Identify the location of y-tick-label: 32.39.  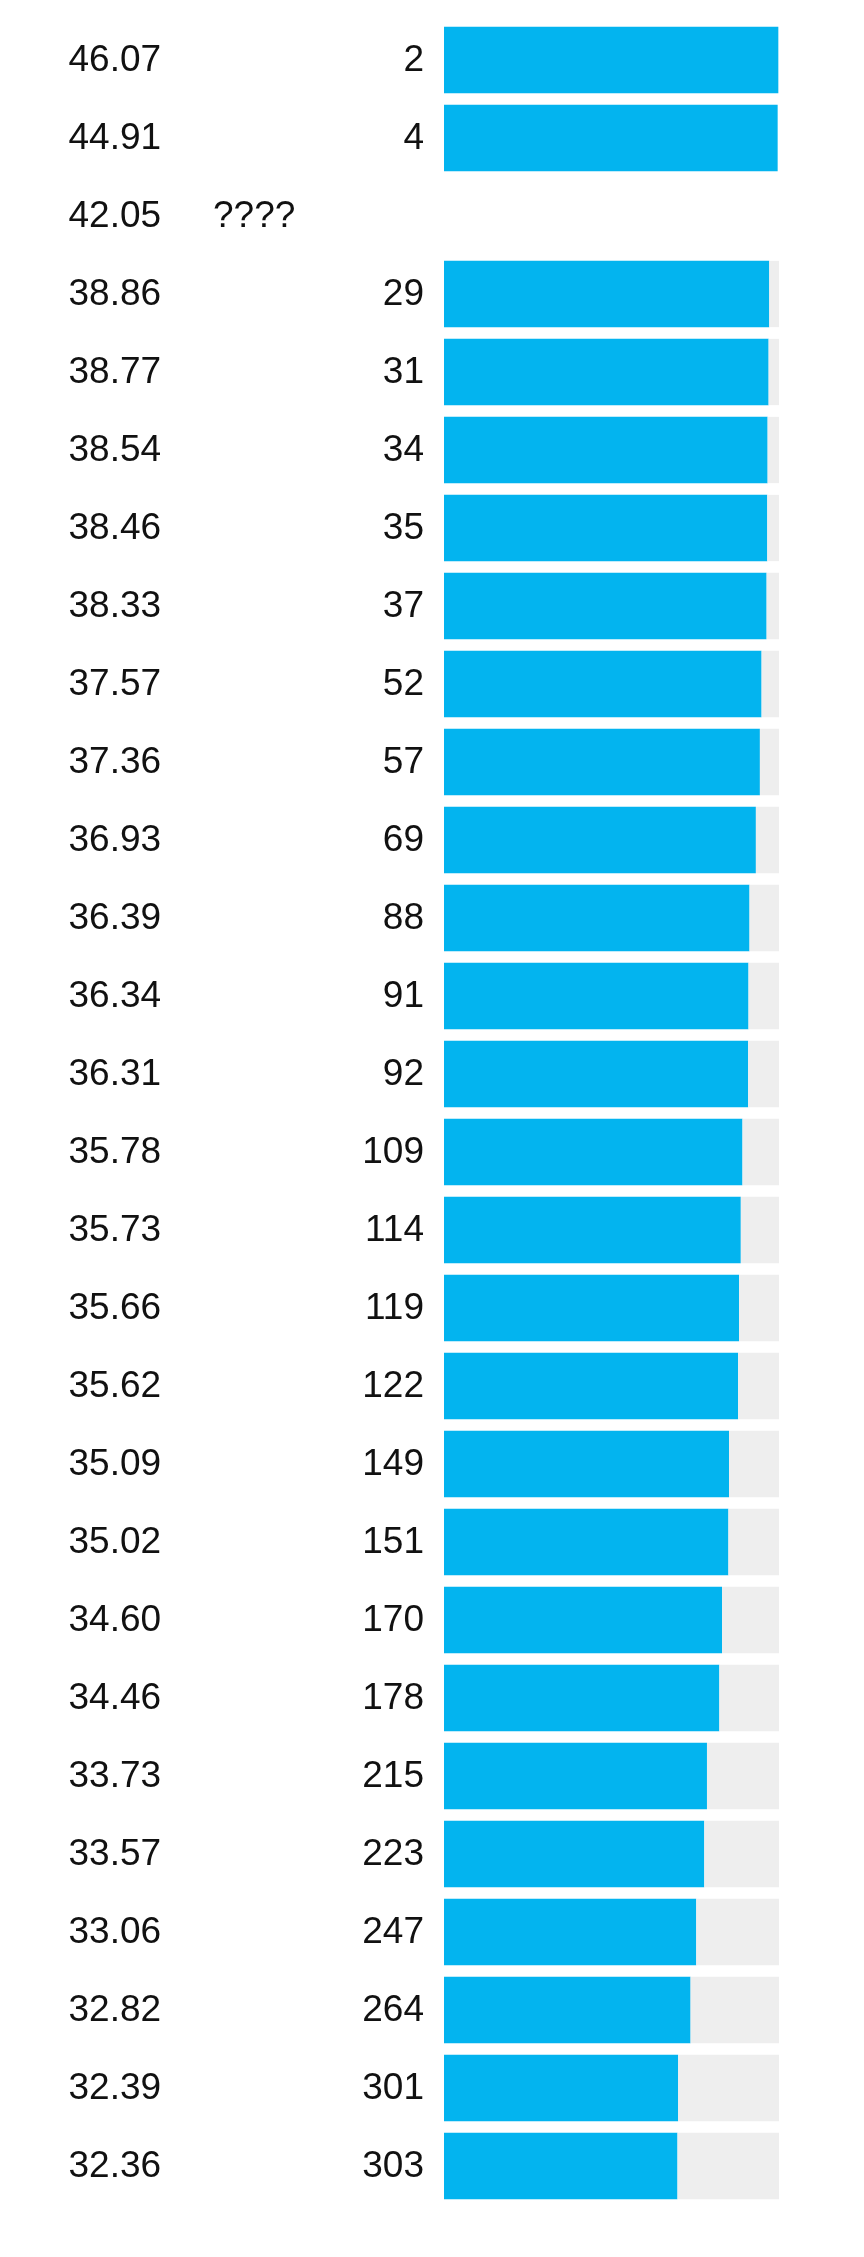
(115, 2086).